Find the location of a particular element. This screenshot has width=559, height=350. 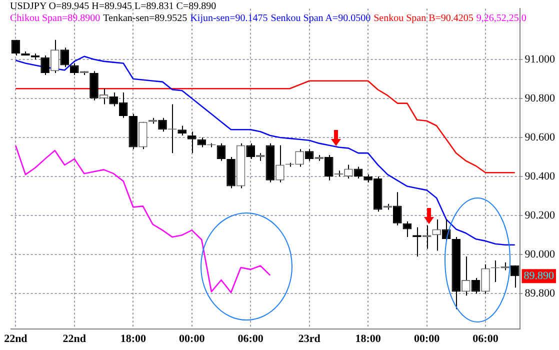

y-tick-label: 89.800 is located at coordinates (540, 294).